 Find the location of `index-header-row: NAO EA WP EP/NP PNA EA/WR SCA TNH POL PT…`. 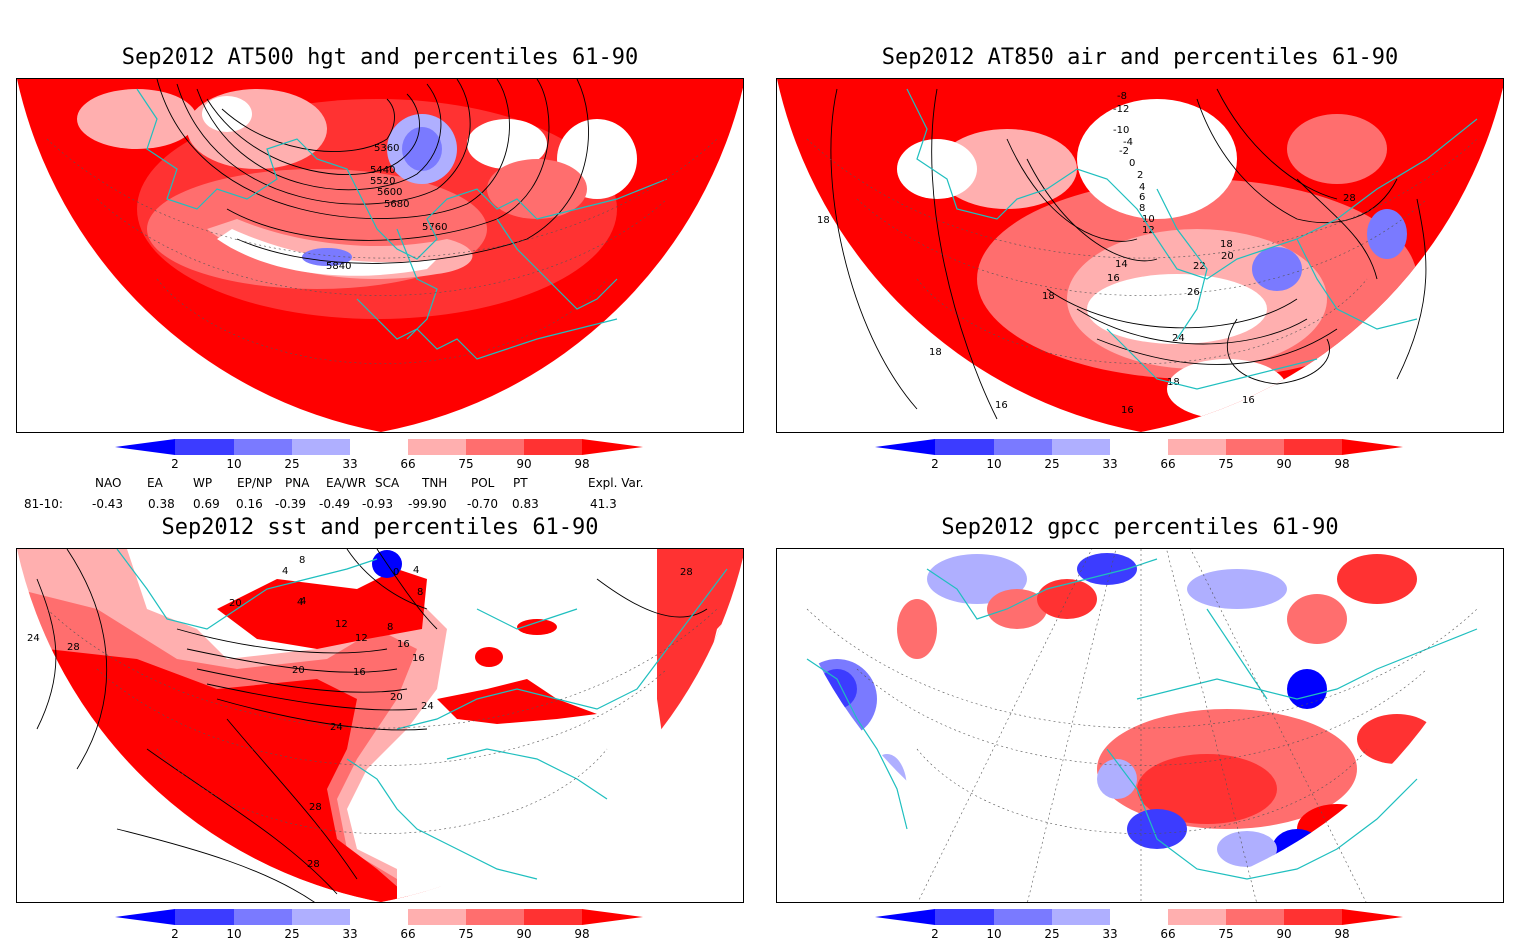

index-header-row: NAO EA WP EP/NP PNA EA/WR SCA TNH POL PT… is located at coordinates (380, 484).